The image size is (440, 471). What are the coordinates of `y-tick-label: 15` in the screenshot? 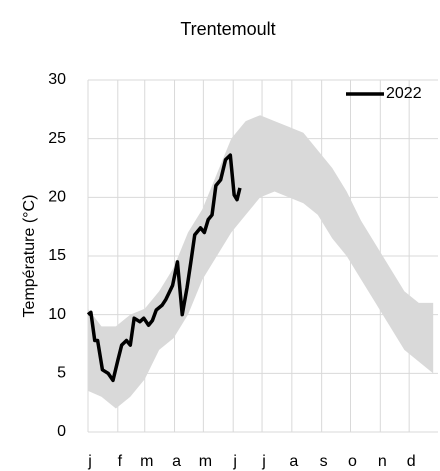 It's located at (57, 255).